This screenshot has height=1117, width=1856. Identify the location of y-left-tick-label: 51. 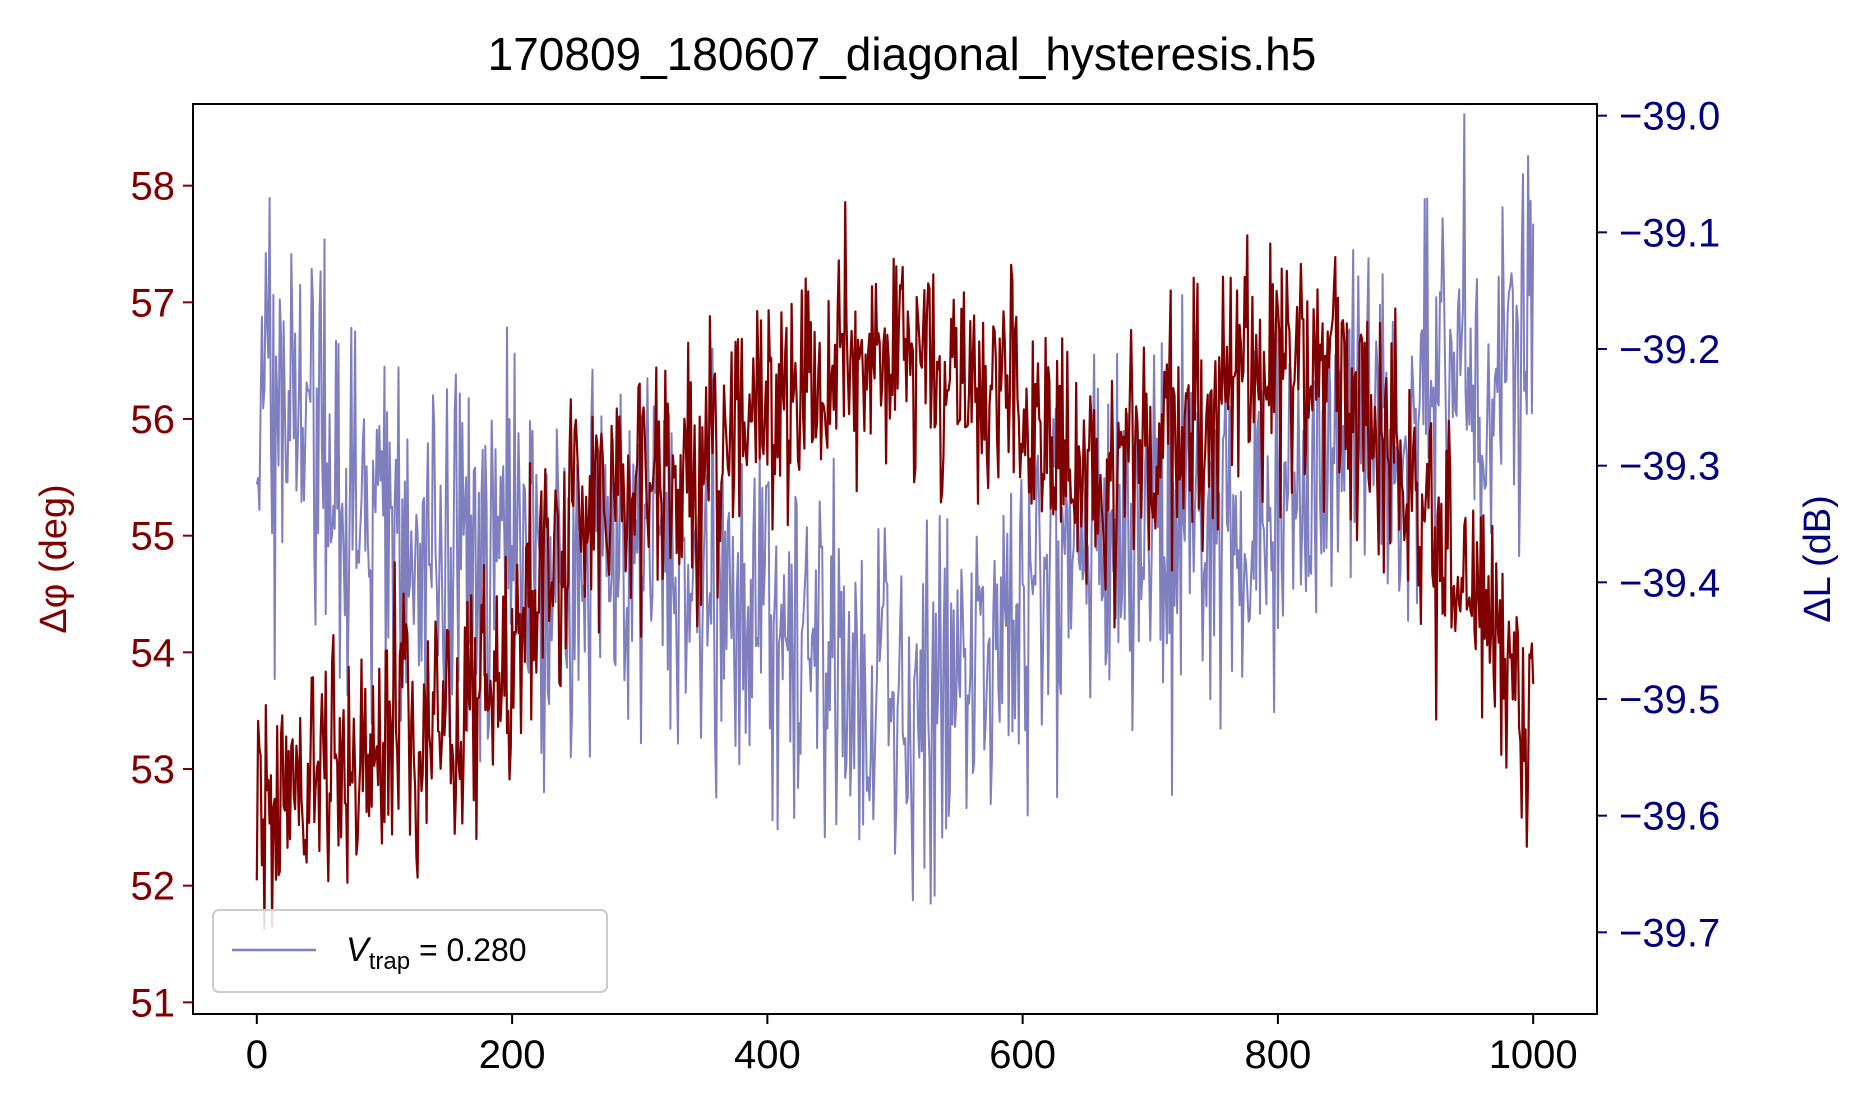
(153, 1003).